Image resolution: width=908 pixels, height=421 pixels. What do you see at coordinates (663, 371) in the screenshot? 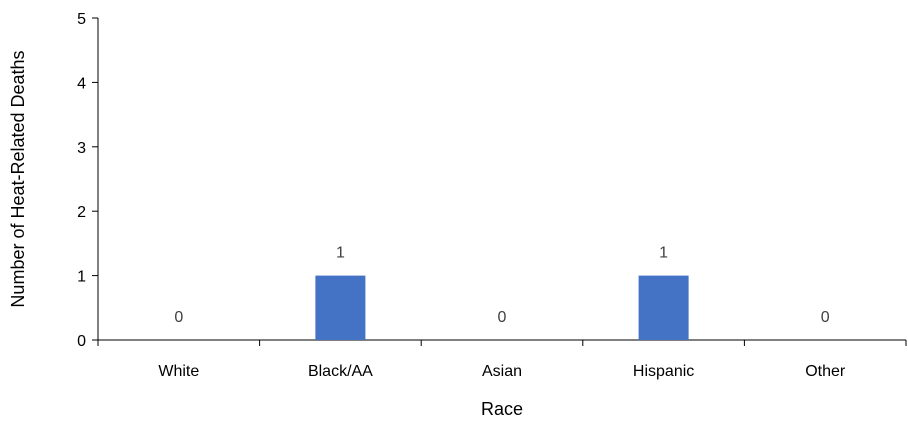
I see `x-tick-label: Hispanic` at bounding box center [663, 371].